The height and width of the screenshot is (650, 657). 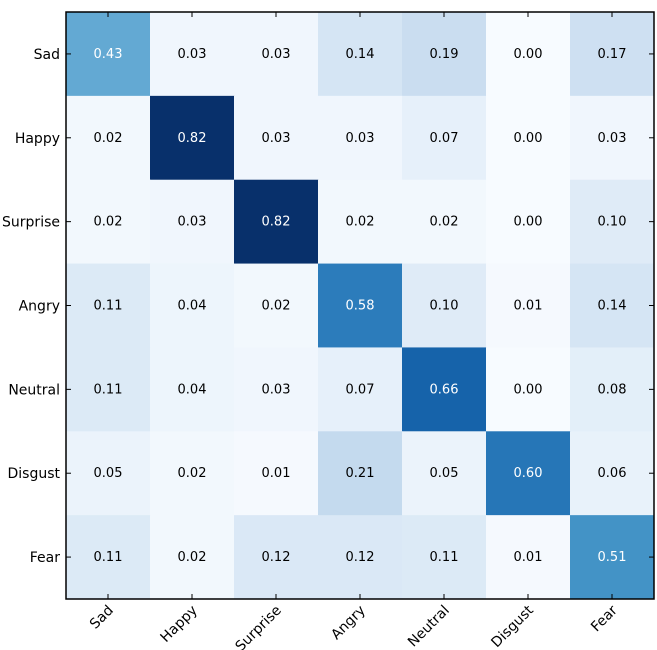 I want to click on cell-value-label: 0.08, so click(x=612, y=389).